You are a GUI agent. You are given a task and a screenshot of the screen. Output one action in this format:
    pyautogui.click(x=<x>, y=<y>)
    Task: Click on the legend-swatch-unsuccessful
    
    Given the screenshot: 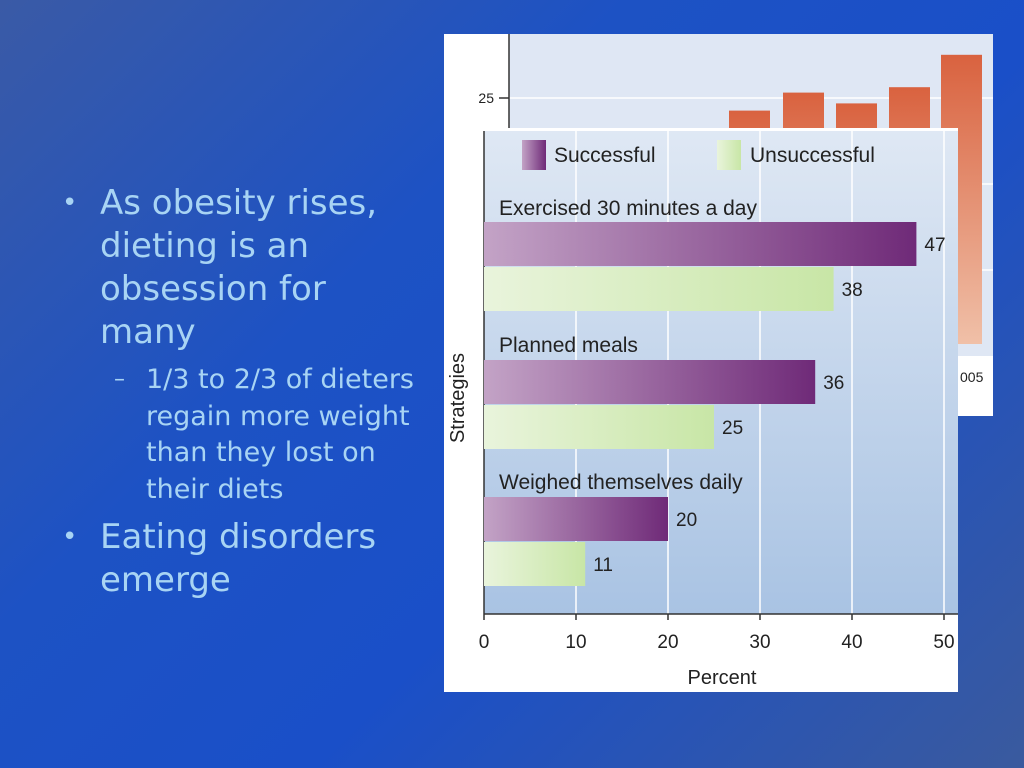 What is the action you would take?
    pyautogui.click(x=729, y=155)
    